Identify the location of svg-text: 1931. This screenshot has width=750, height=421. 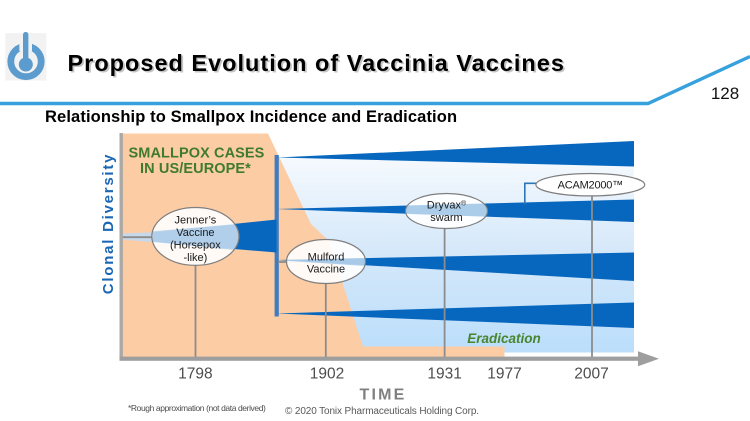
(444, 374).